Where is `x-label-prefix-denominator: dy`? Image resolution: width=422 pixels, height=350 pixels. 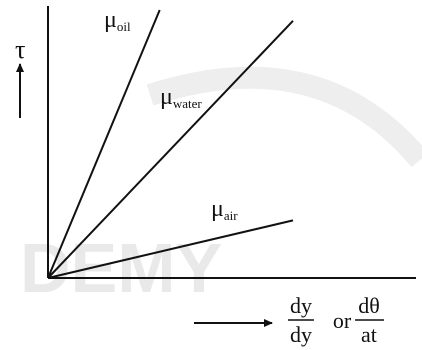 x-label-prefix-denominator: dy is located at coordinates (301, 334).